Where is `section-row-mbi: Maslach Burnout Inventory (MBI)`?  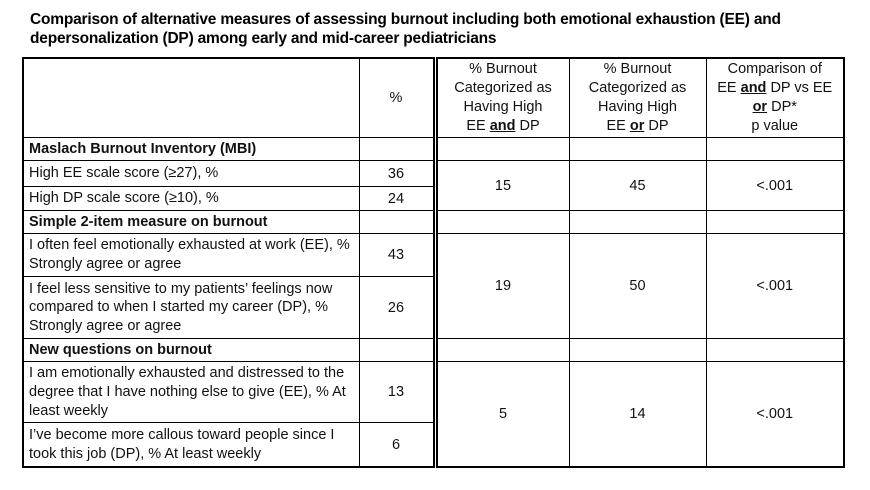 section-row-mbi: Maslach Burnout Inventory (MBI) is located at coordinates (433, 149).